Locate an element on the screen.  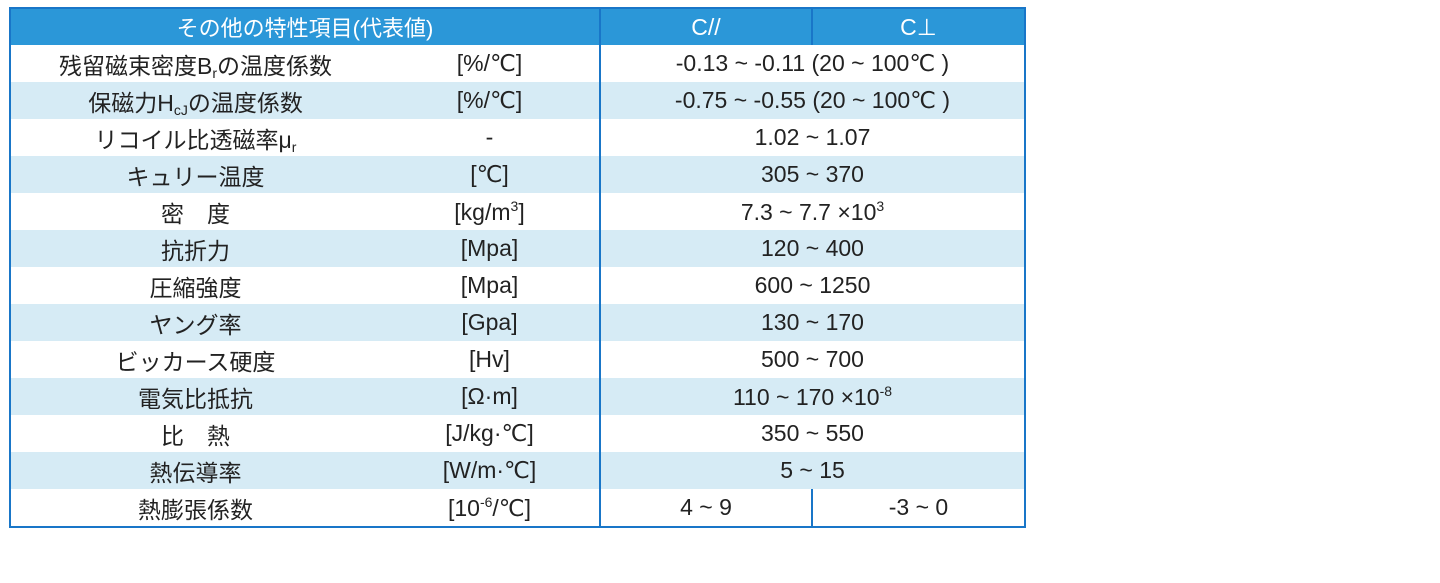
property-unit: [J/kg·℃] is located at coordinates (490, 433).